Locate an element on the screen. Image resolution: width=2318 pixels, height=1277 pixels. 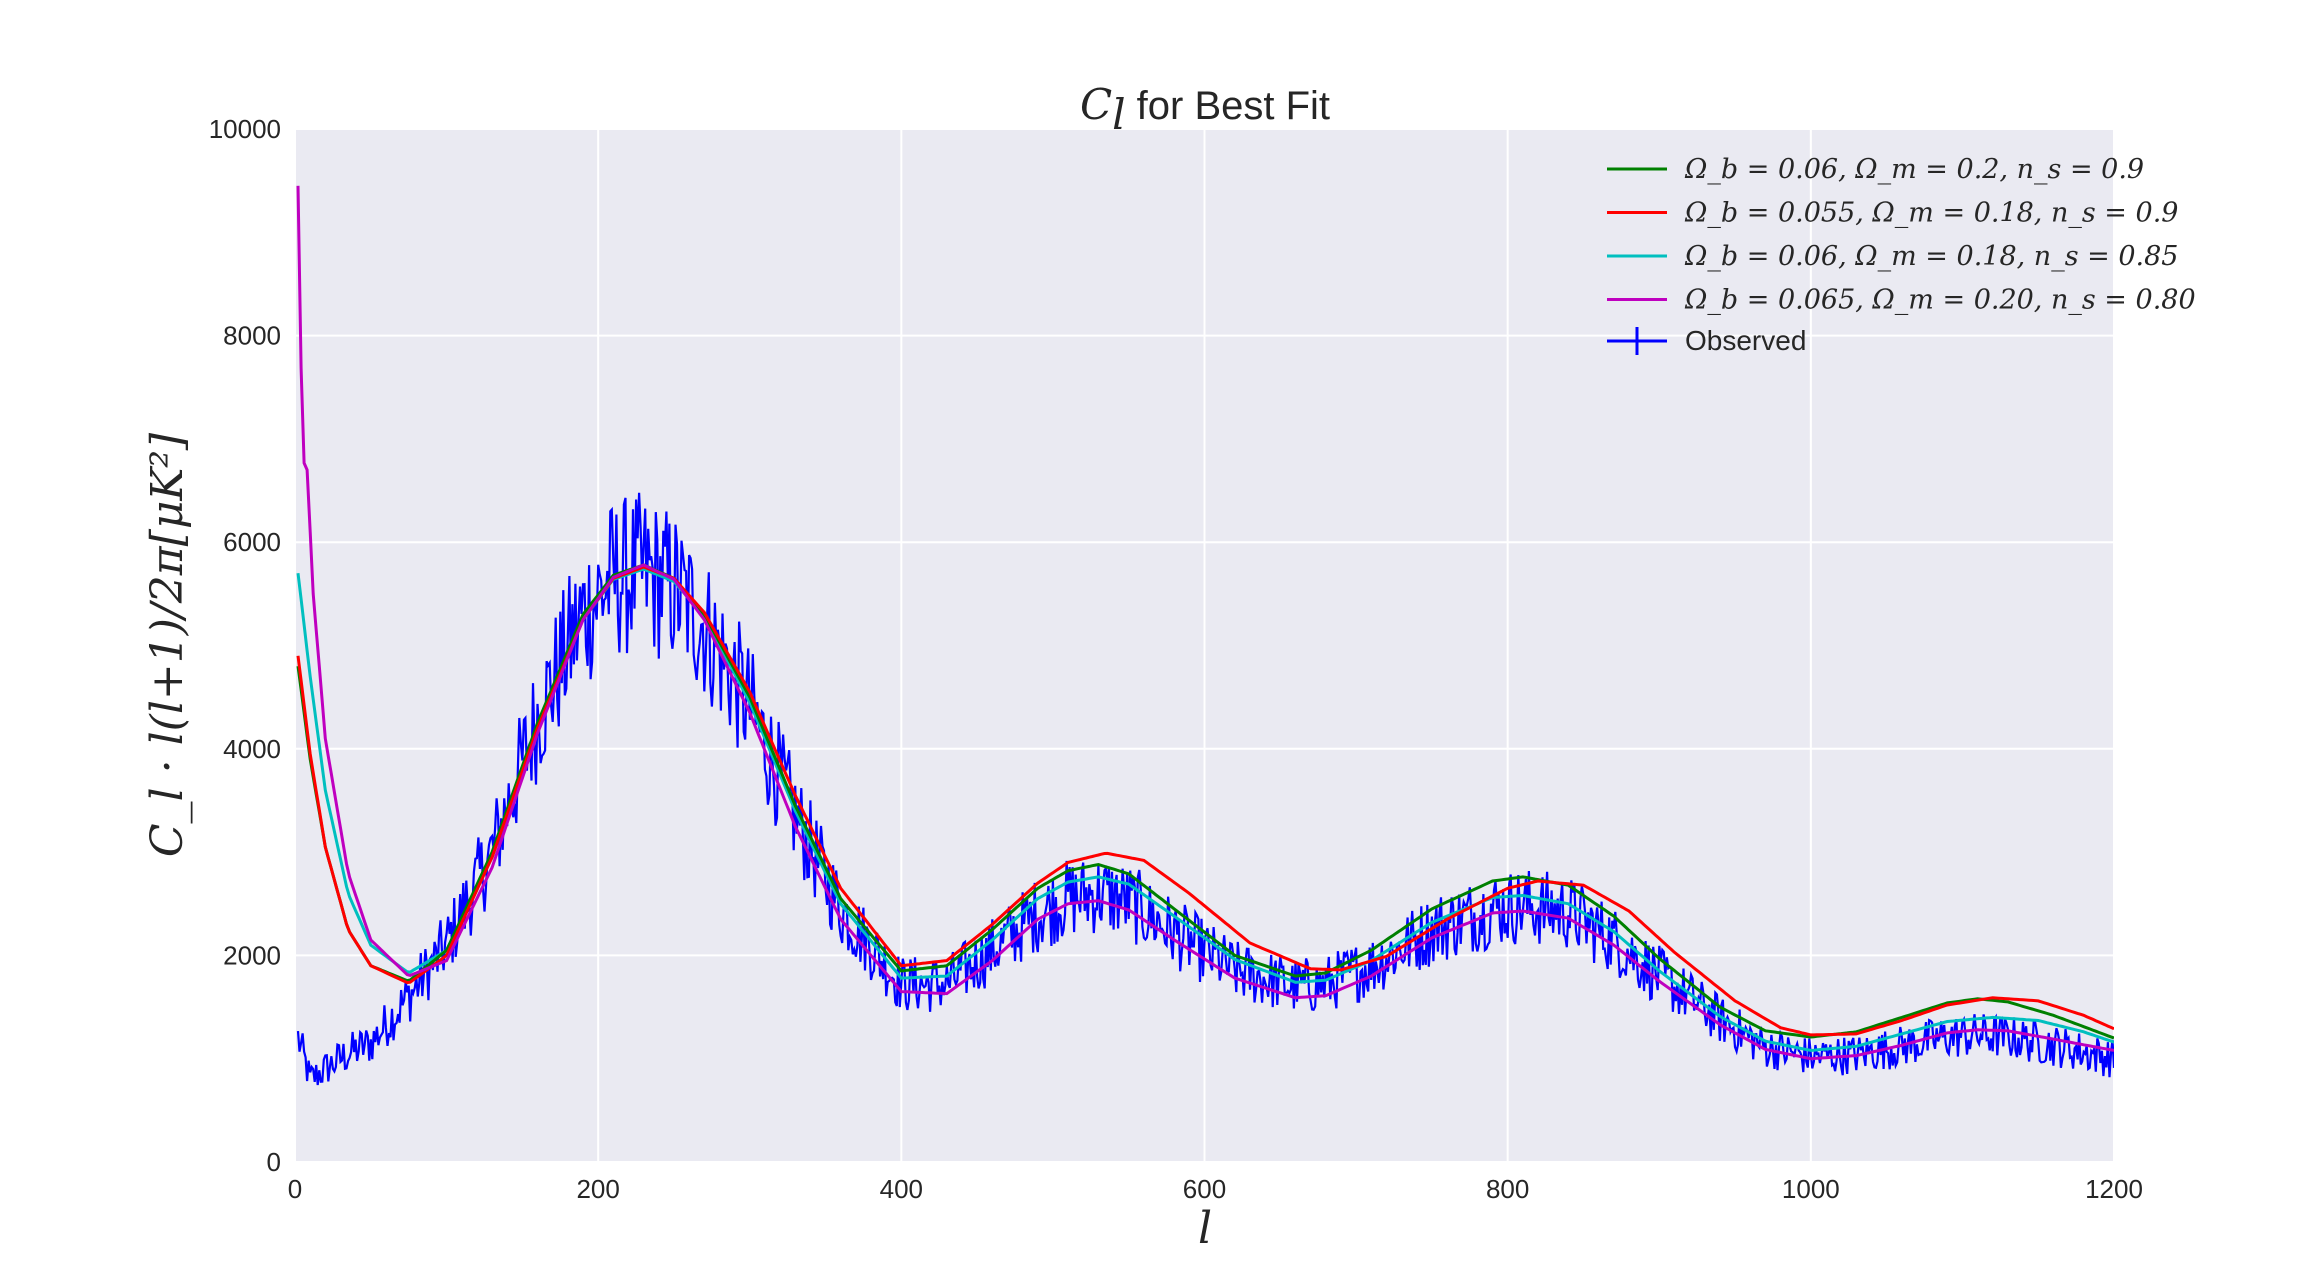
x-tick-label: 600 is located at coordinates (1204, 1189).